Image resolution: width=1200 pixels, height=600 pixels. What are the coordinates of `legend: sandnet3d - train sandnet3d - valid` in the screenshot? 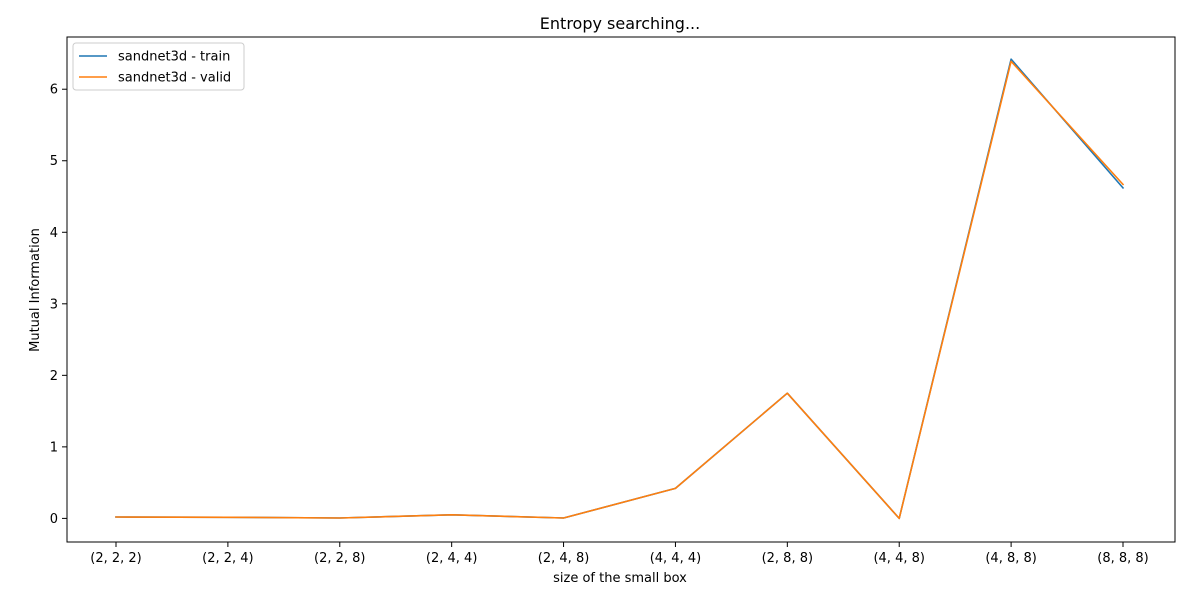 It's located at (158, 66).